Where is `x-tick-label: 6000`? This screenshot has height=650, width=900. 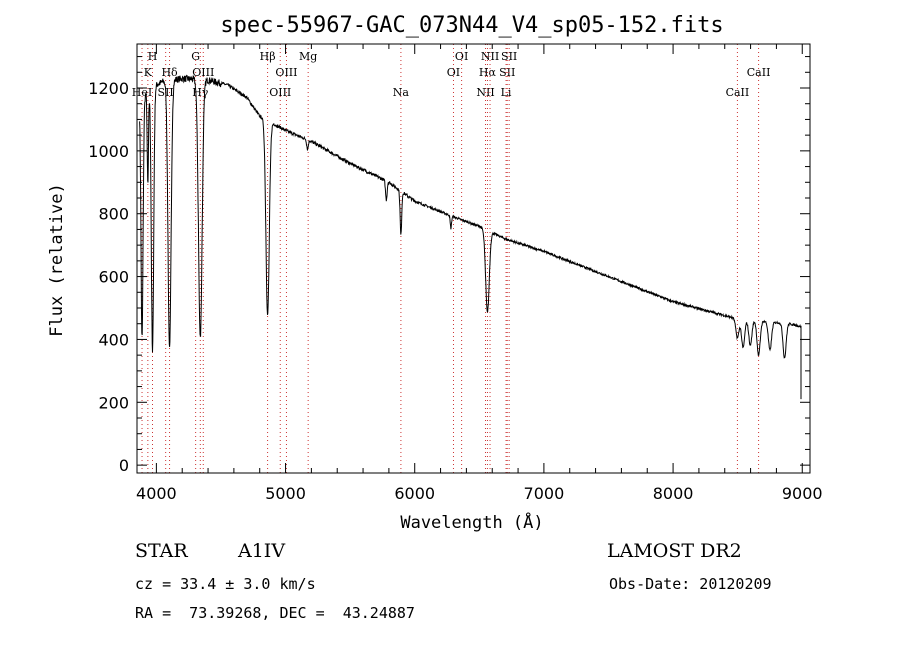
x-tick-label: 6000 is located at coordinates (414, 493).